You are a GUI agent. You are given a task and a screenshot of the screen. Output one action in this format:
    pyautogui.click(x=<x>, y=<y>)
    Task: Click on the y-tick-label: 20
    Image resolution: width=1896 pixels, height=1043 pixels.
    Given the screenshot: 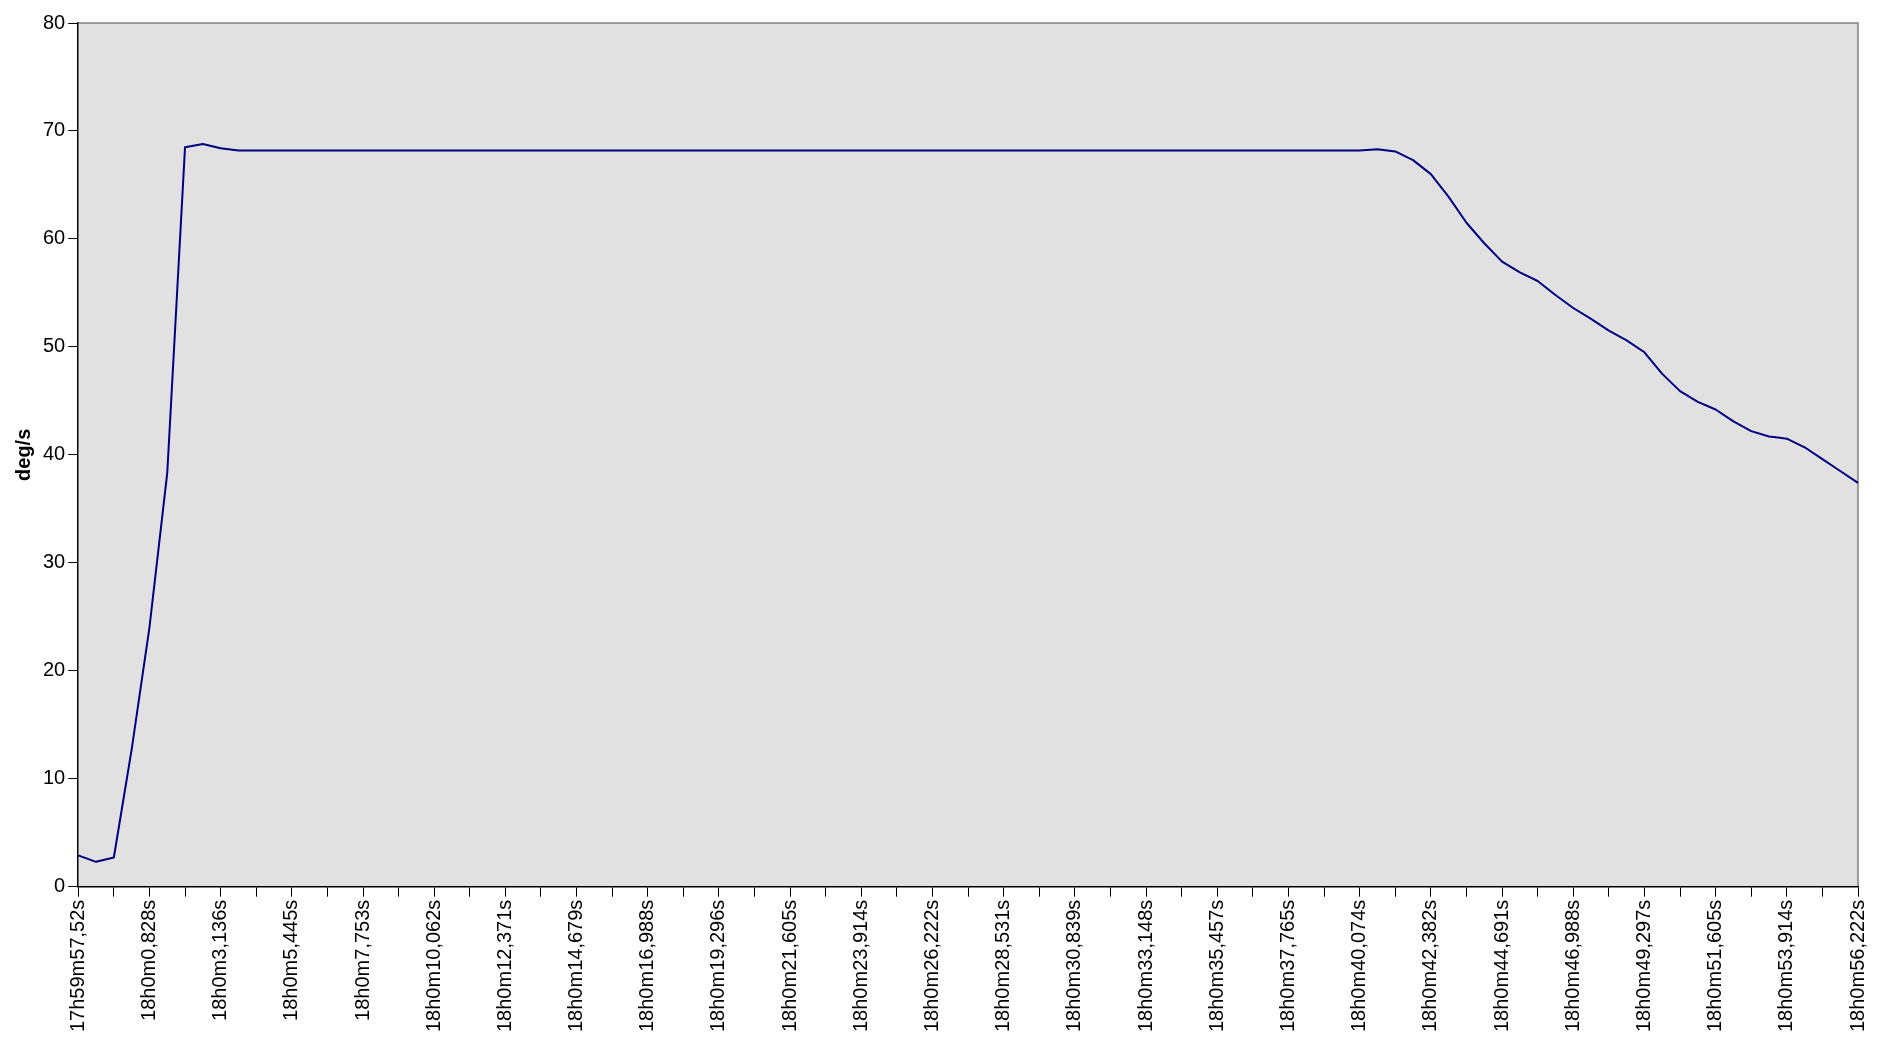 What is the action you would take?
    pyautogui.click(x=54, y=669)
    